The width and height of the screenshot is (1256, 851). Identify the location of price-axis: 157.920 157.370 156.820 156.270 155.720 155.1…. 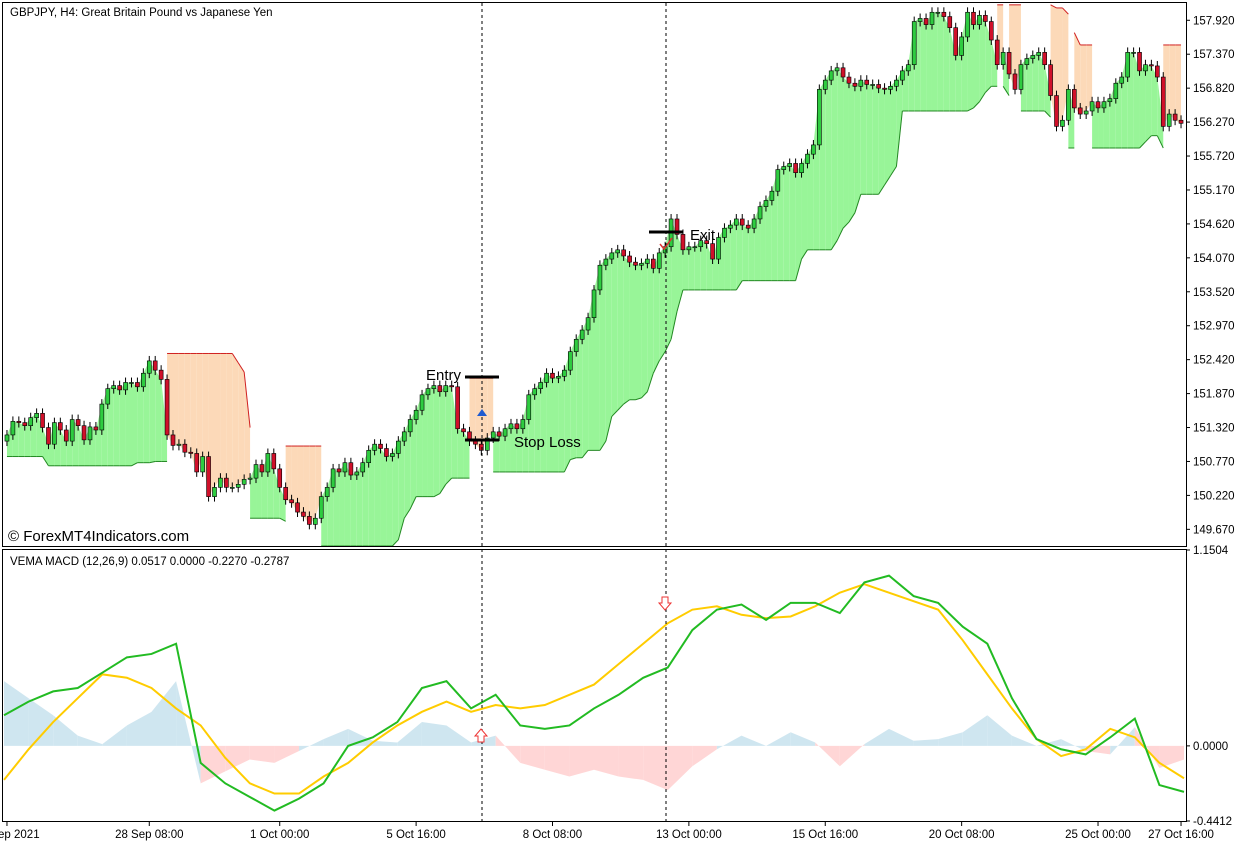
(1210, 275).